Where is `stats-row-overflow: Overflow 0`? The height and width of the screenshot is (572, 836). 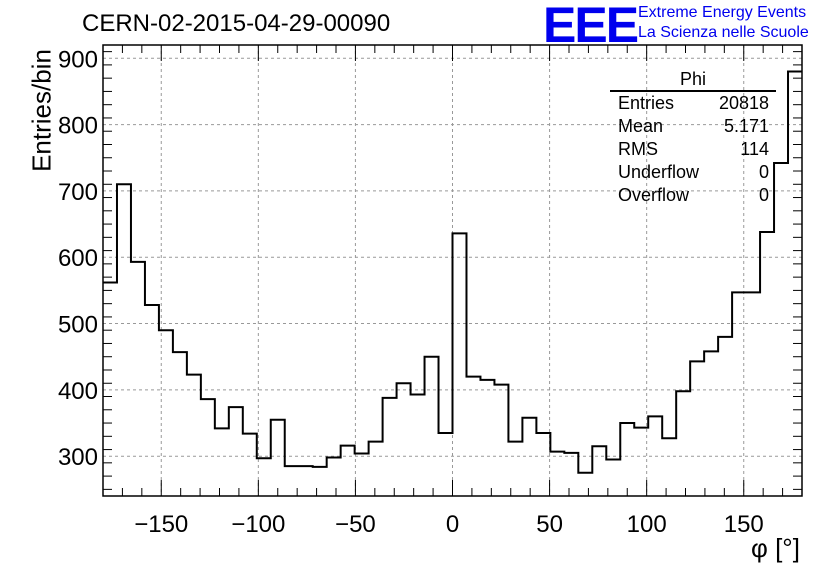 stats-row-overflow: Overflow 0 is located at coordinates (693, 195).